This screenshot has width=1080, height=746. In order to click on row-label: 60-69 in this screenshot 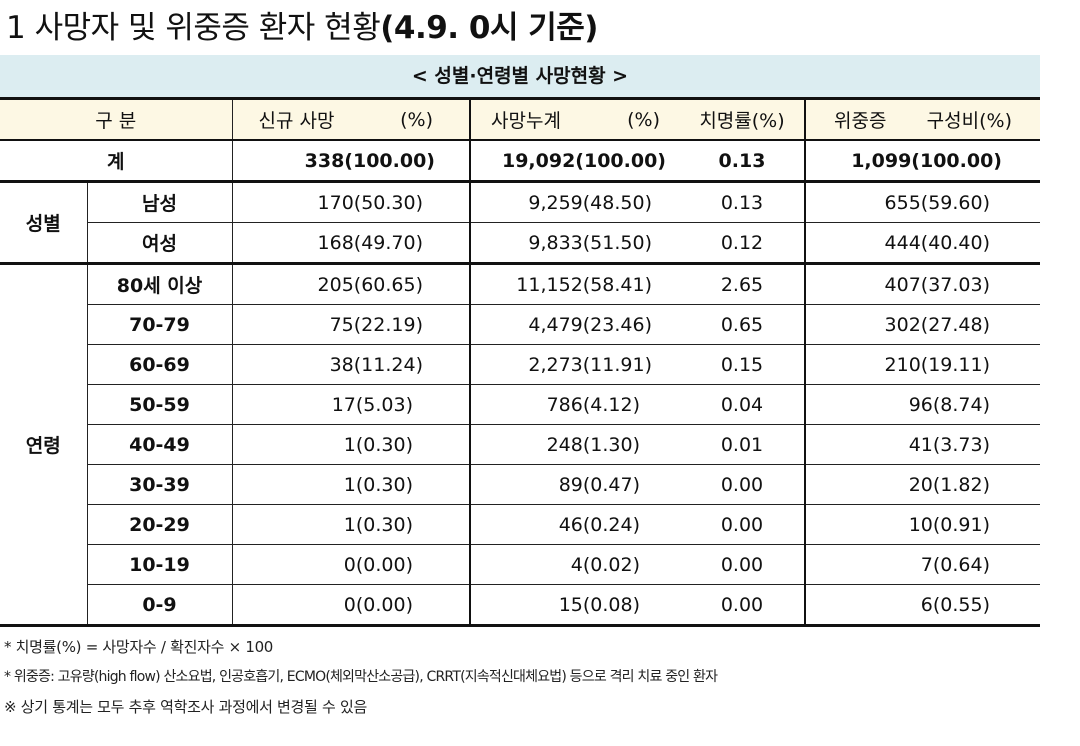, I will do `click(159, 364)`.